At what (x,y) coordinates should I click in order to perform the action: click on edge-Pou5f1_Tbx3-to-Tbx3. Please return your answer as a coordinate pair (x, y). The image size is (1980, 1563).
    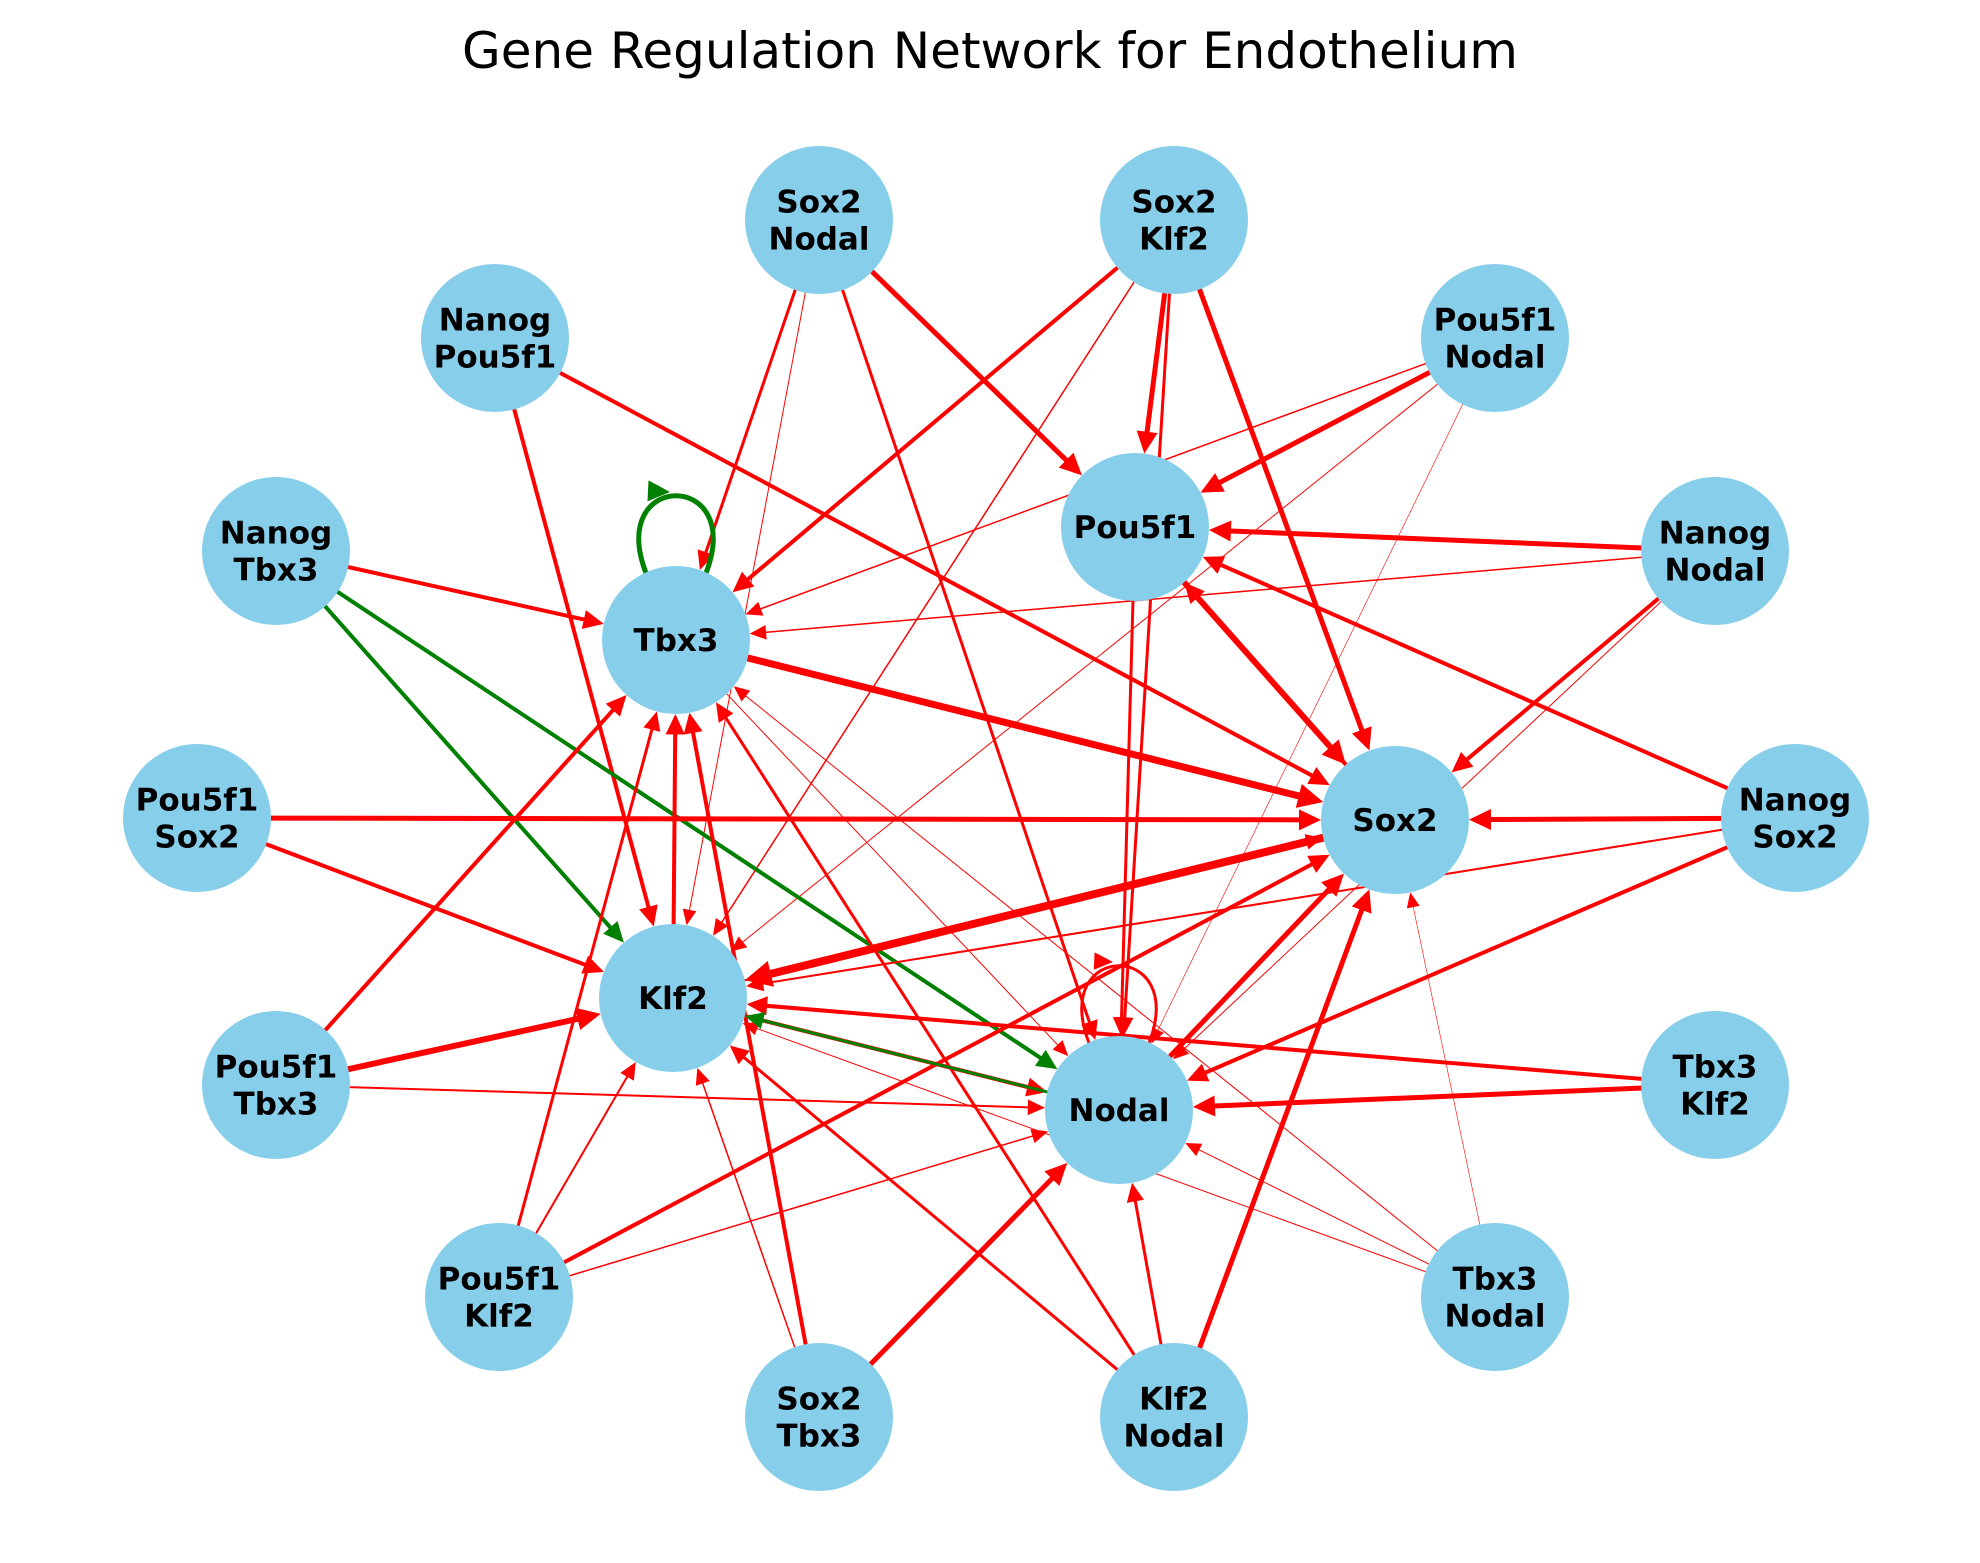
    Looking at the image, I should click on (450, 891).